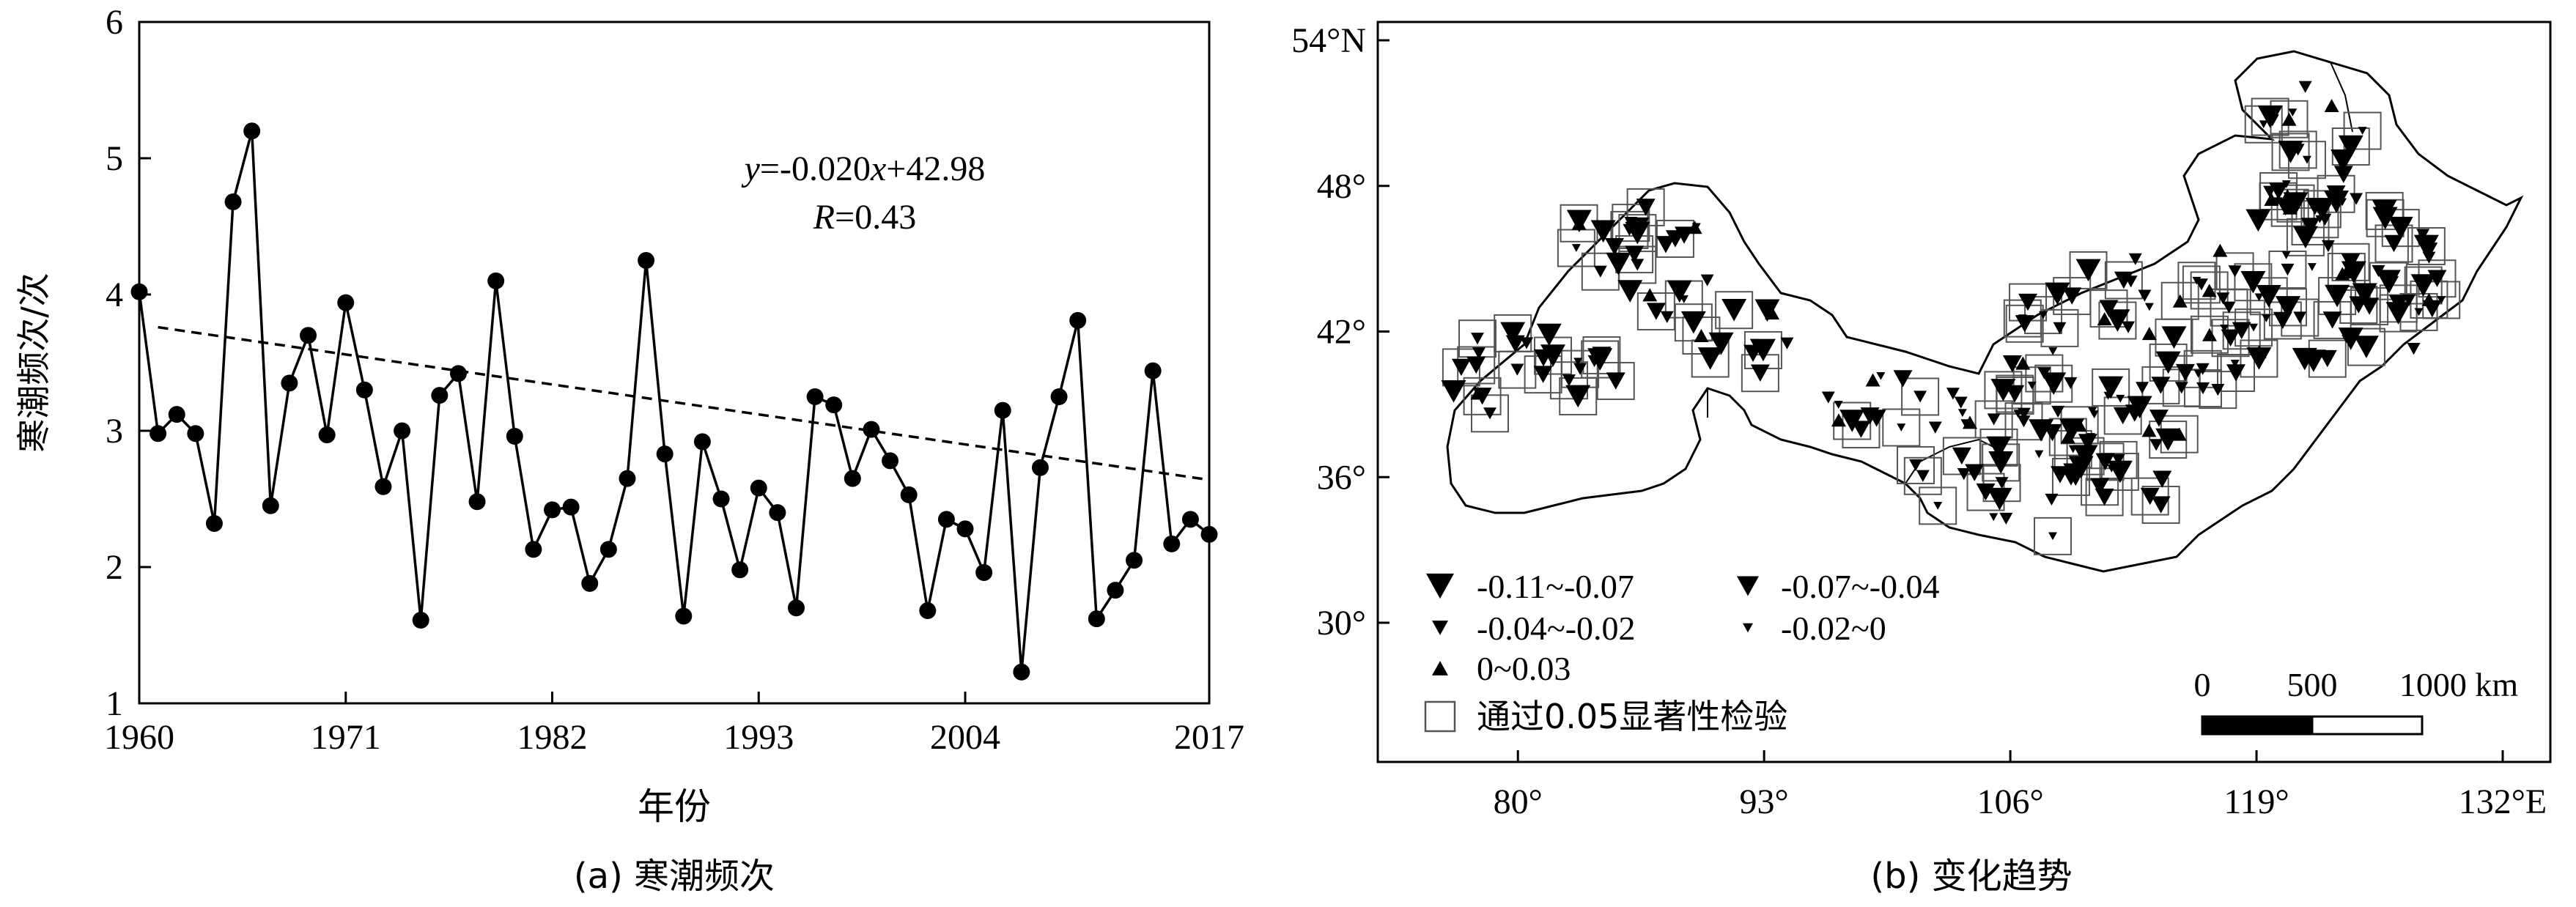 The image size is (2576, 907). I want to click on legend-label: -0.11~-0.07, so click(1555, 586).